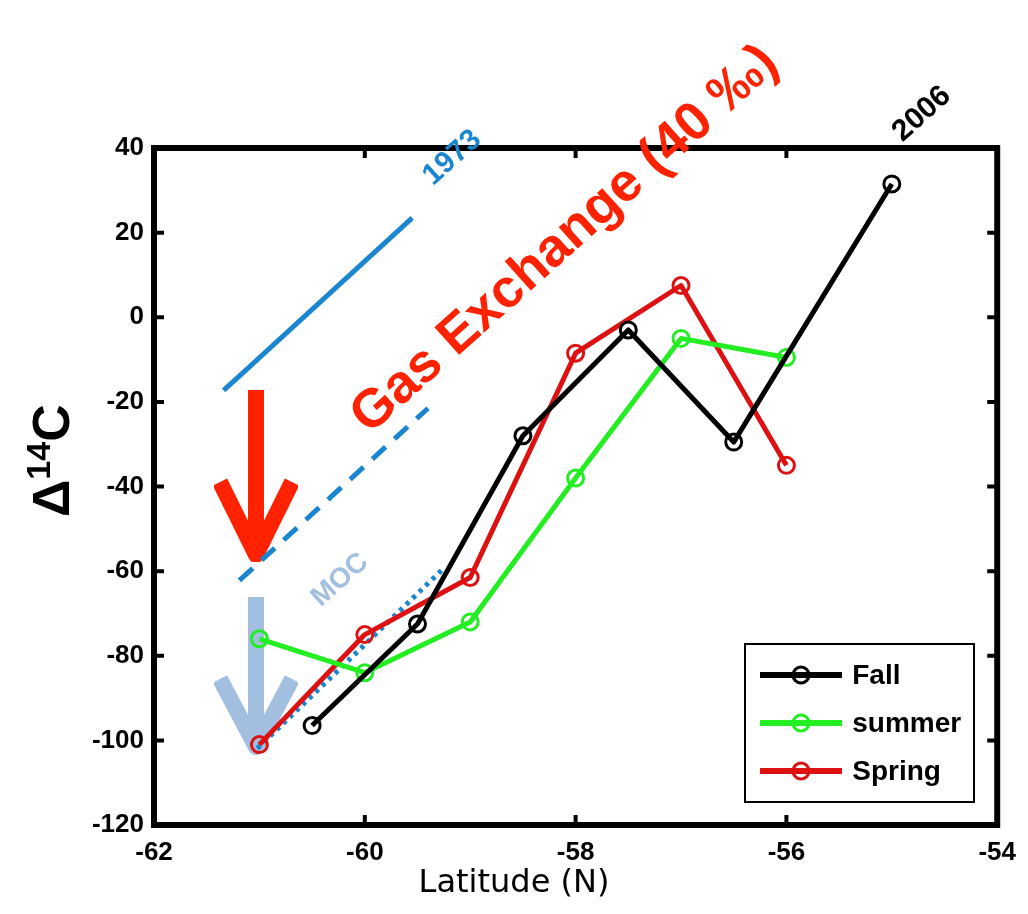 The image size is (1028, 914). I want to click on y-tick-label: -80, so click(125, 653).